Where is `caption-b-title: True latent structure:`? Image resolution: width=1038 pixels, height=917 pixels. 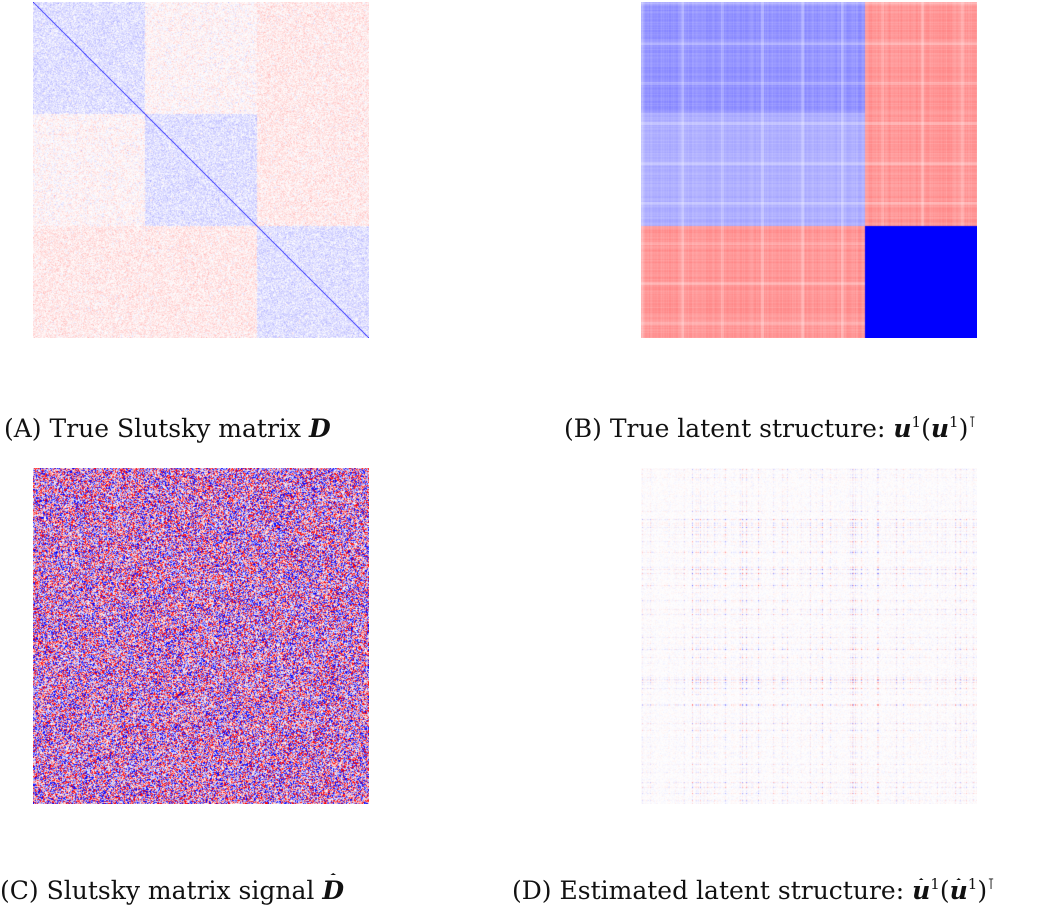 caption-b-title: True latent structure: is located at coordinates (747, 428).